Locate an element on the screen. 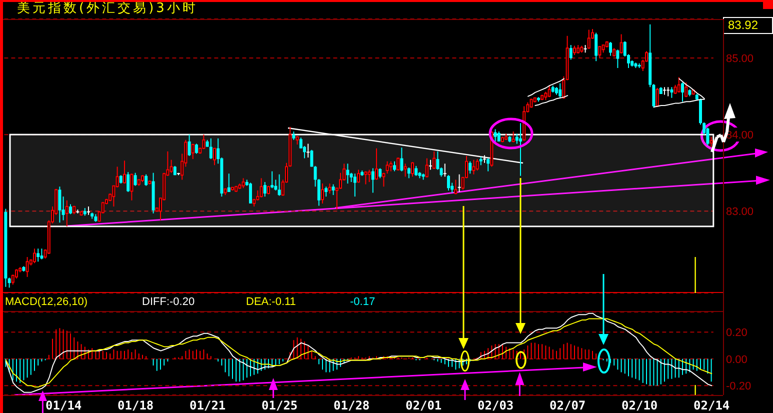 The width and height of the screenshot is (773, 413). y-tick-label: 84.00 is located at coordinates (740, 135).